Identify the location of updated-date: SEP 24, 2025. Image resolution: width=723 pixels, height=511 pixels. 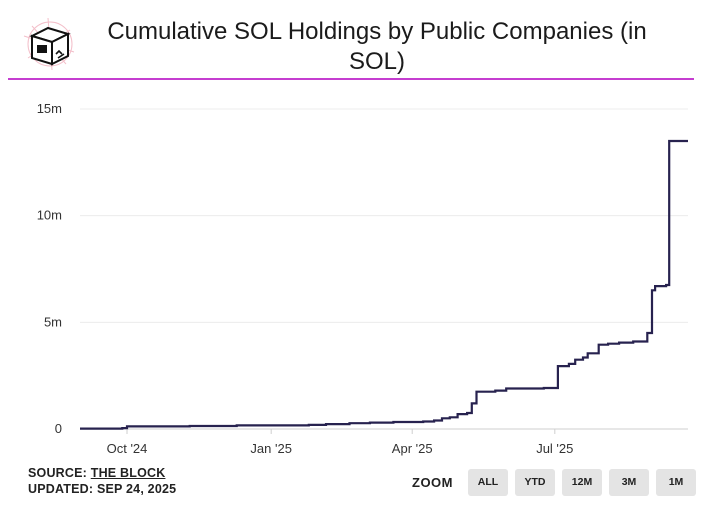
(136, 489).